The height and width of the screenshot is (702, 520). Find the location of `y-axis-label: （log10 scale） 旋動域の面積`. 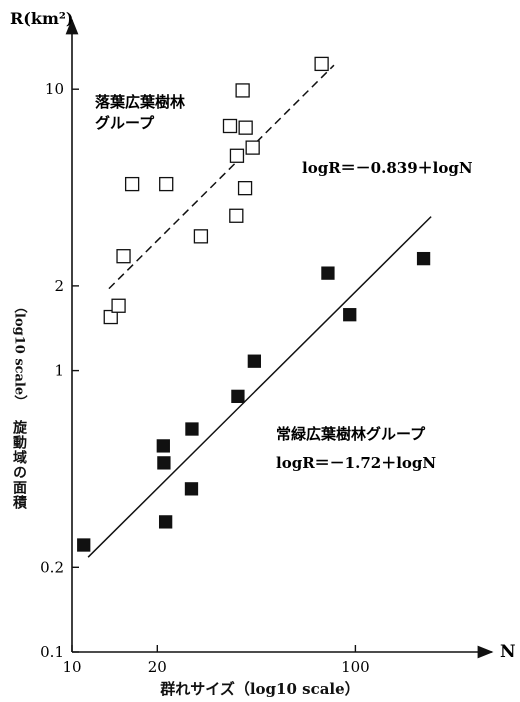

y-axis-label: （log10 scale） 旋動域の面積 is located at coordinates (19, 405).